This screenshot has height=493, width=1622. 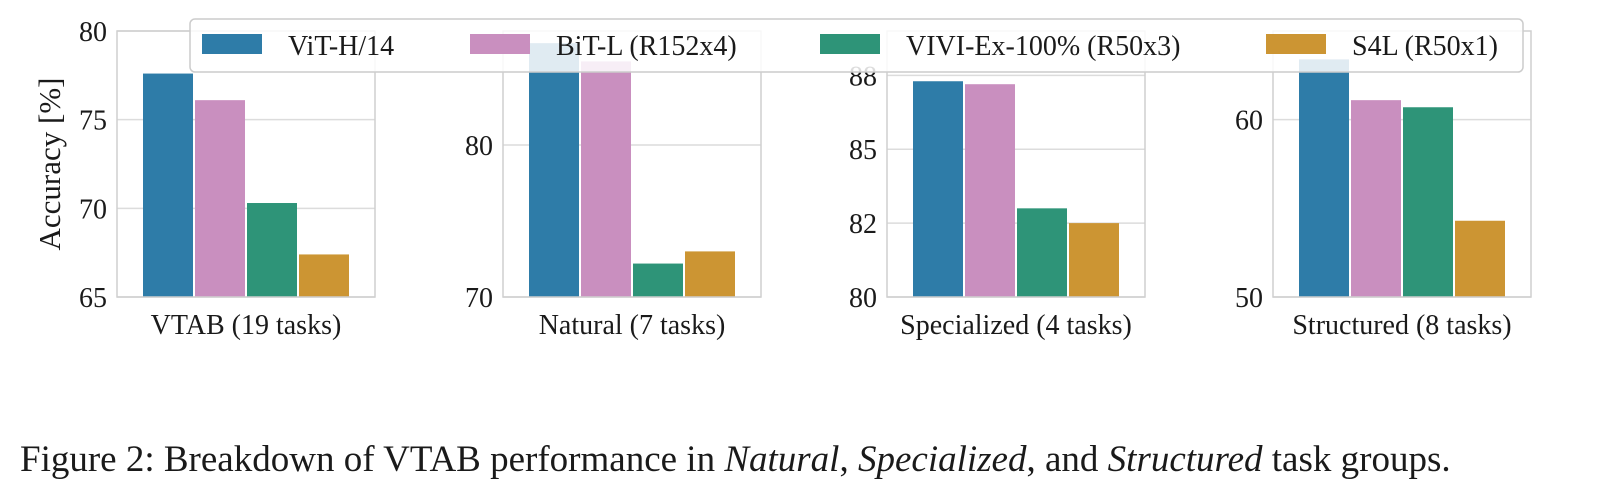 I want to click on legend-entry-vit-h-14: ViT-H/14, so click(x=298, y=46).